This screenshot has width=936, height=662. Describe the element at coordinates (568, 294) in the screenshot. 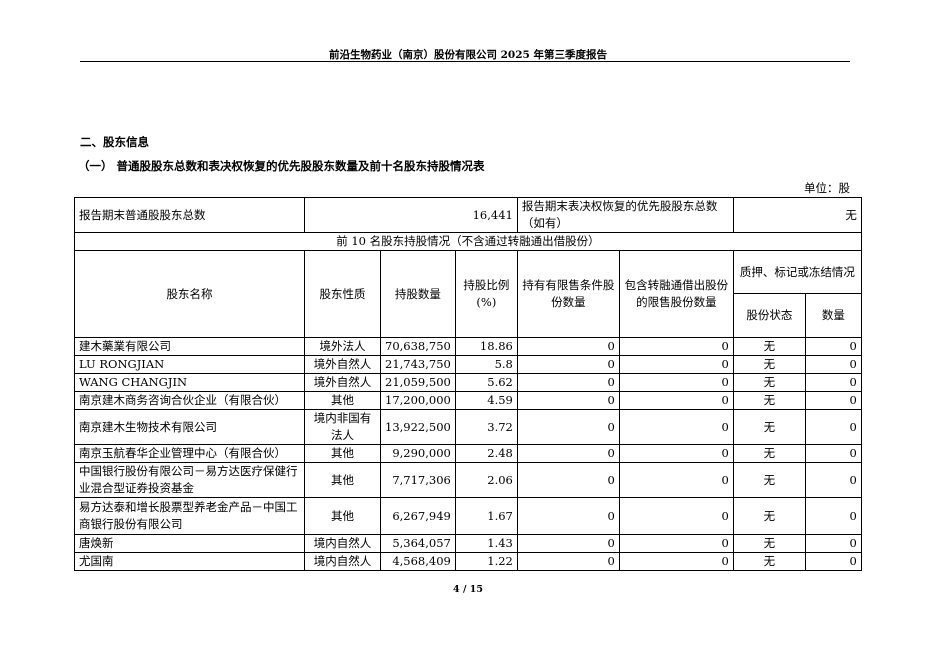

I see `col-header-restricted: 持有有限售条件股份数量` at that location.